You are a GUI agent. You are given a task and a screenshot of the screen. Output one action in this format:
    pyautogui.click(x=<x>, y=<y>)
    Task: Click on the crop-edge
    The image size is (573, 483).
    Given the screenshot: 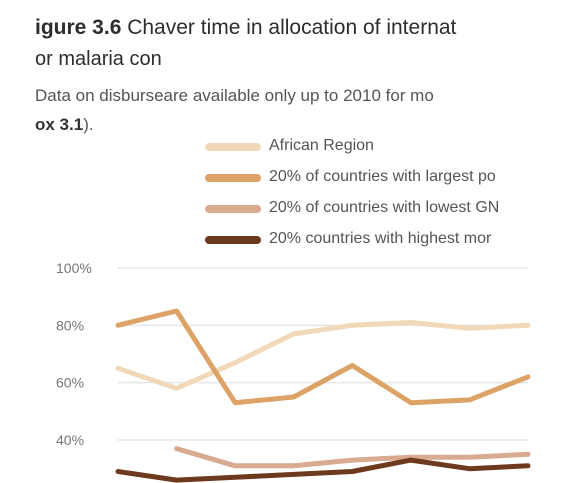 What is the action you would take?
    pyautogui.click(x=553, y=241)
    